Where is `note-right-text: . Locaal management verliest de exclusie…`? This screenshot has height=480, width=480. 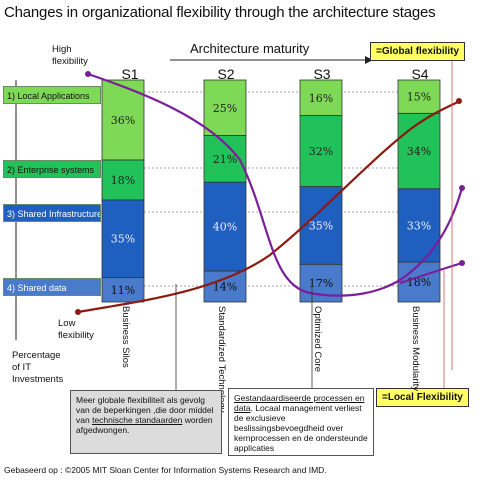 note-right-text: . Locaal management verliest de exclusie… is located at coordinates (301, 428).